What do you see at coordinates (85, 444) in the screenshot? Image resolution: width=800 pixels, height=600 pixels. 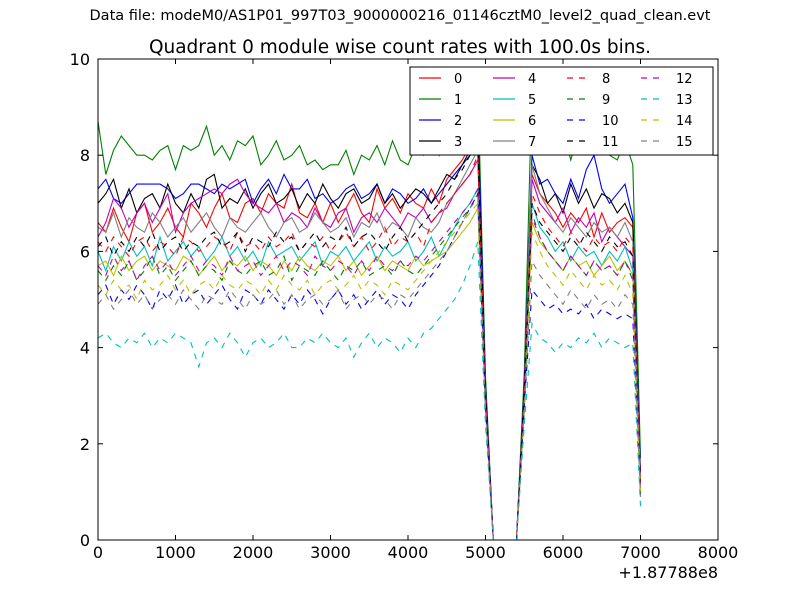 I see `y-tick-label: 2` at bounding box center [85, 444].